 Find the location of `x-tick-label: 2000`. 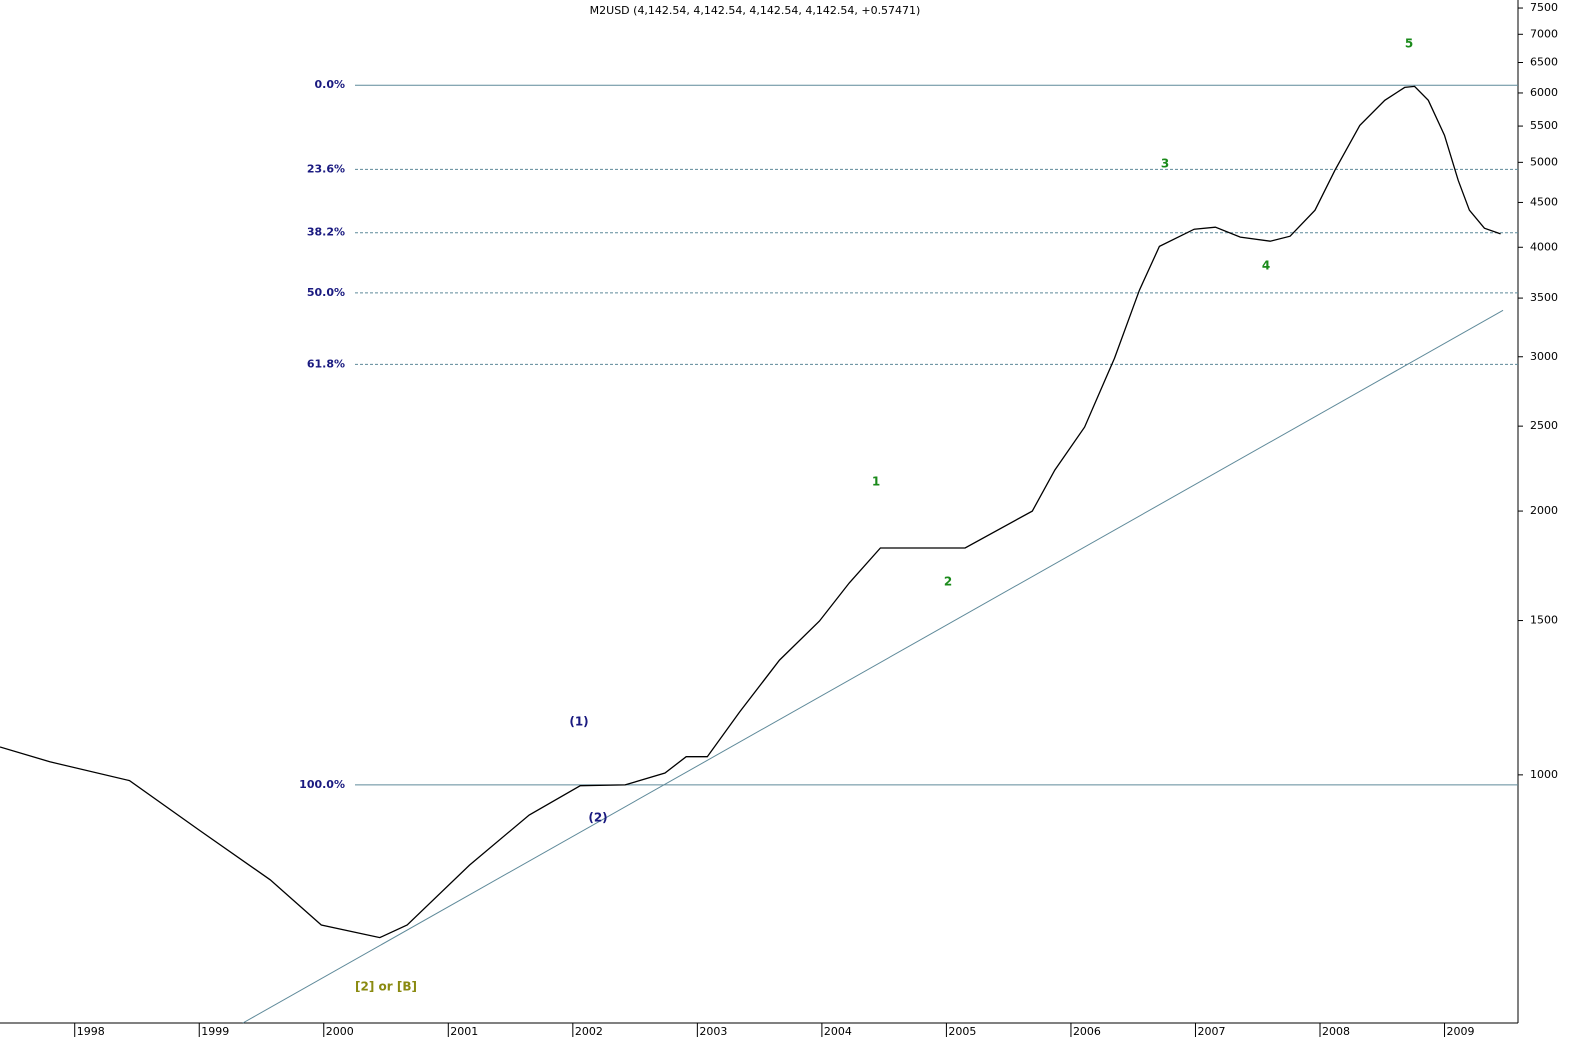

x-tick-label: 2000 is located at coordinates (340, 1031).